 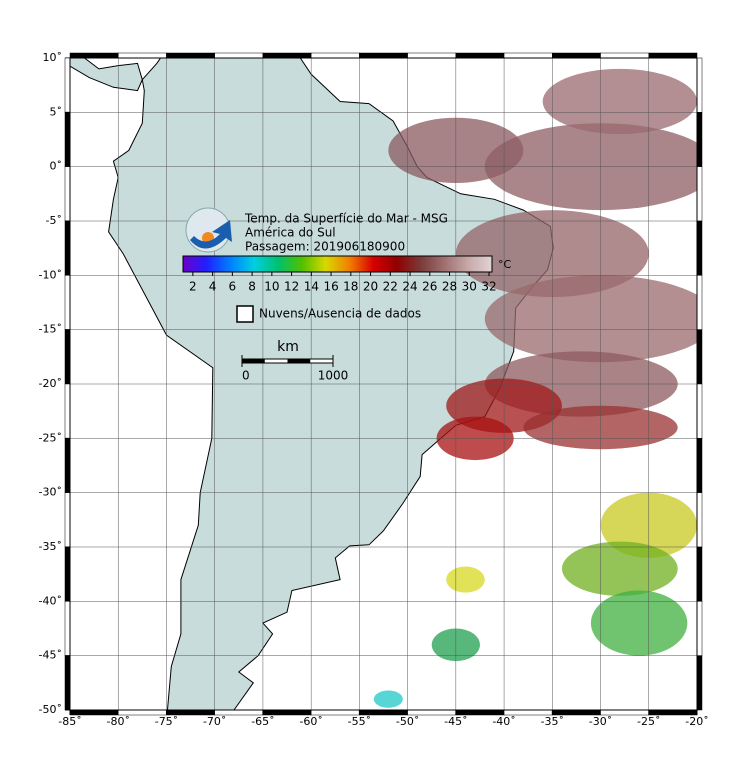 What do you see at coordinates (390, 287) in the screenshot?
I see `colorbar-tick-label: 22` at bounding box center [390, 287].